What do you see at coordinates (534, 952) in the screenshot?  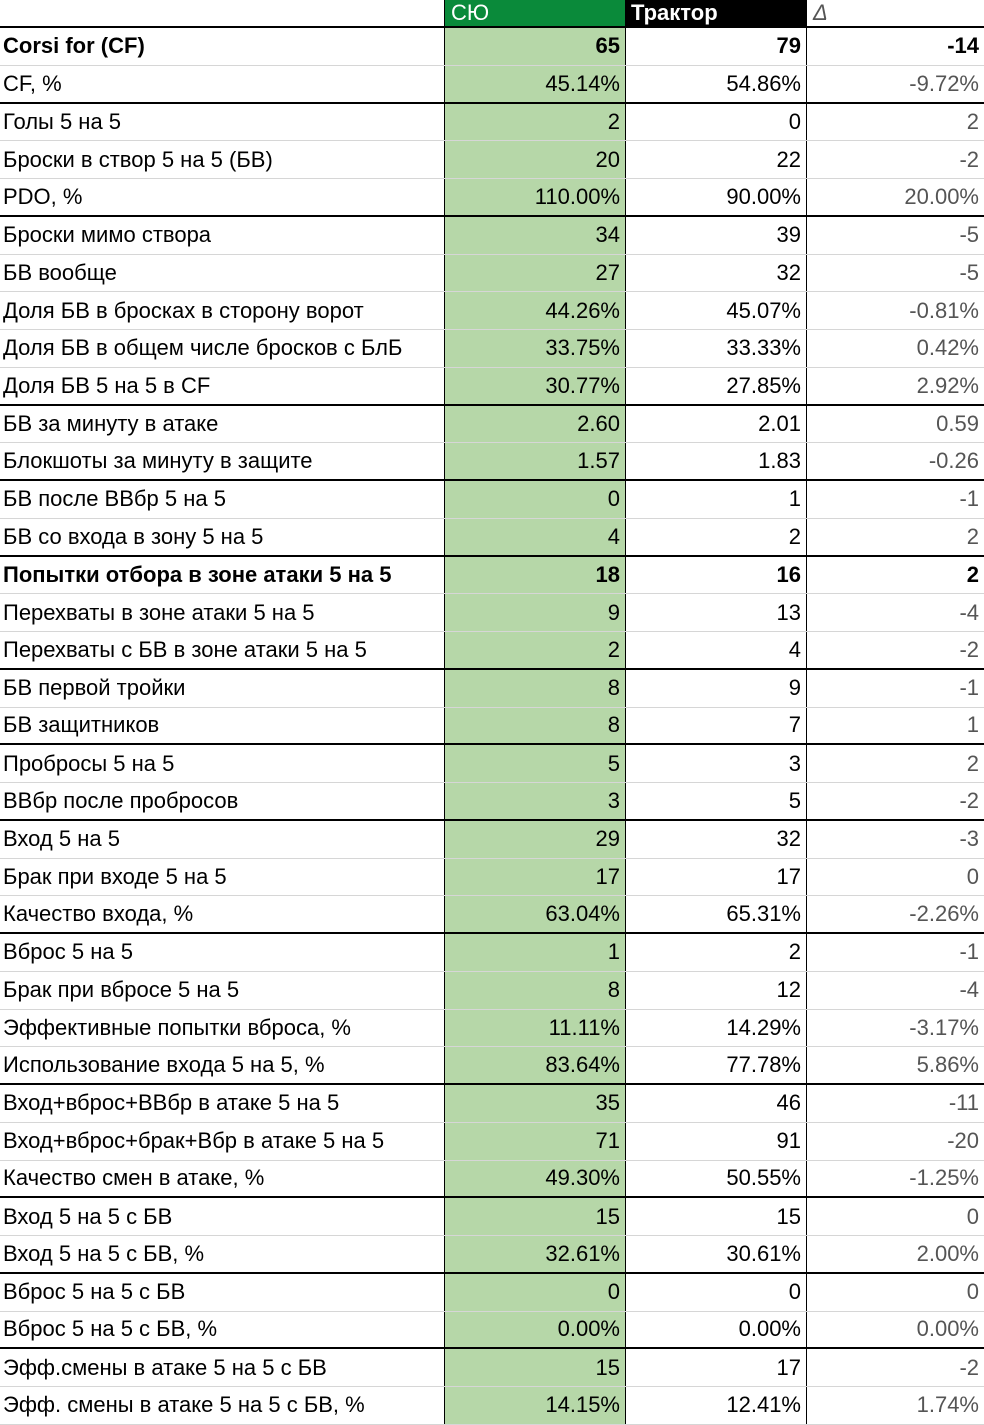 I see `syu-value-cell: 1` at bounding box center [534, 952].